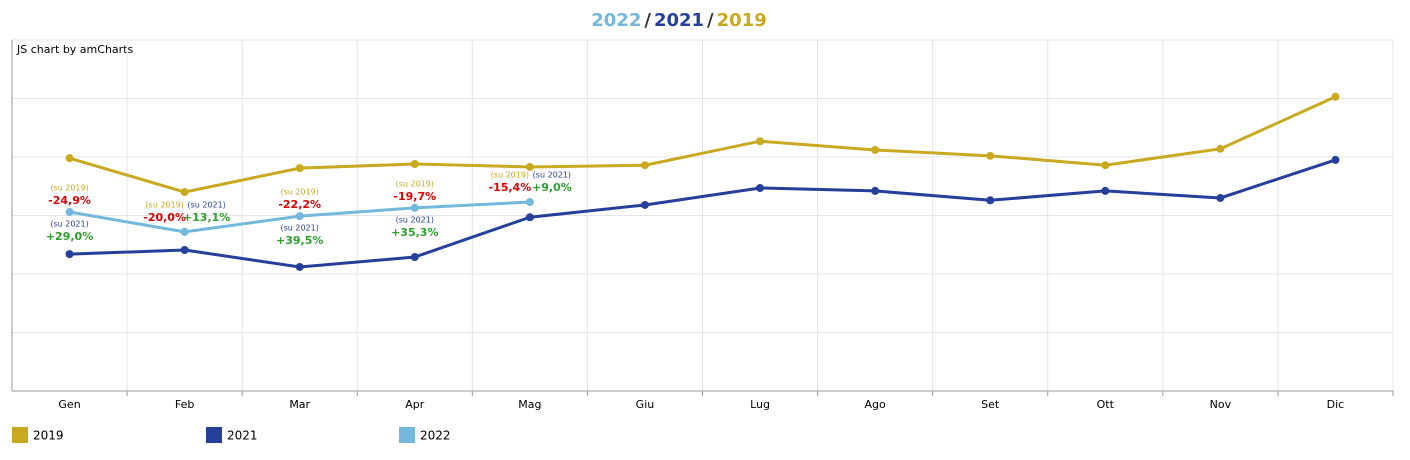 The image size is (1410, 460). What do you see at coordinates (414, 196) in the screenshot?
I see `annotation-value: -19,7%` at bounding box center [414, 196].